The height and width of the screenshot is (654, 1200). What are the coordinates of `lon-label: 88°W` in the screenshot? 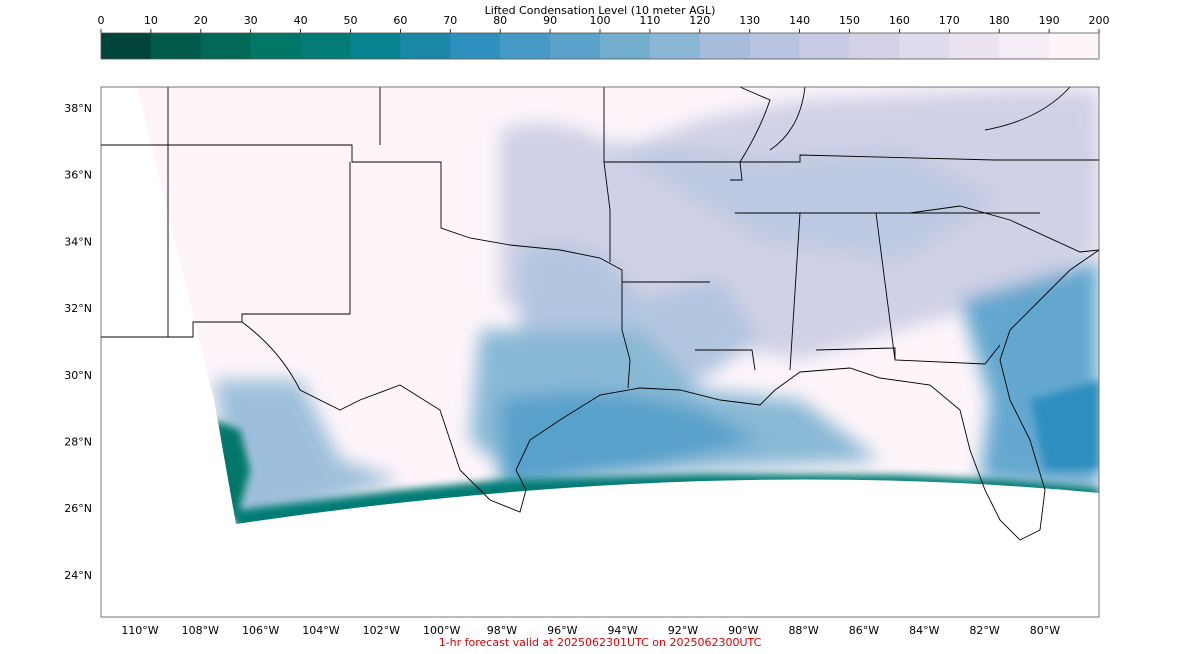 It's located at (803, 630).